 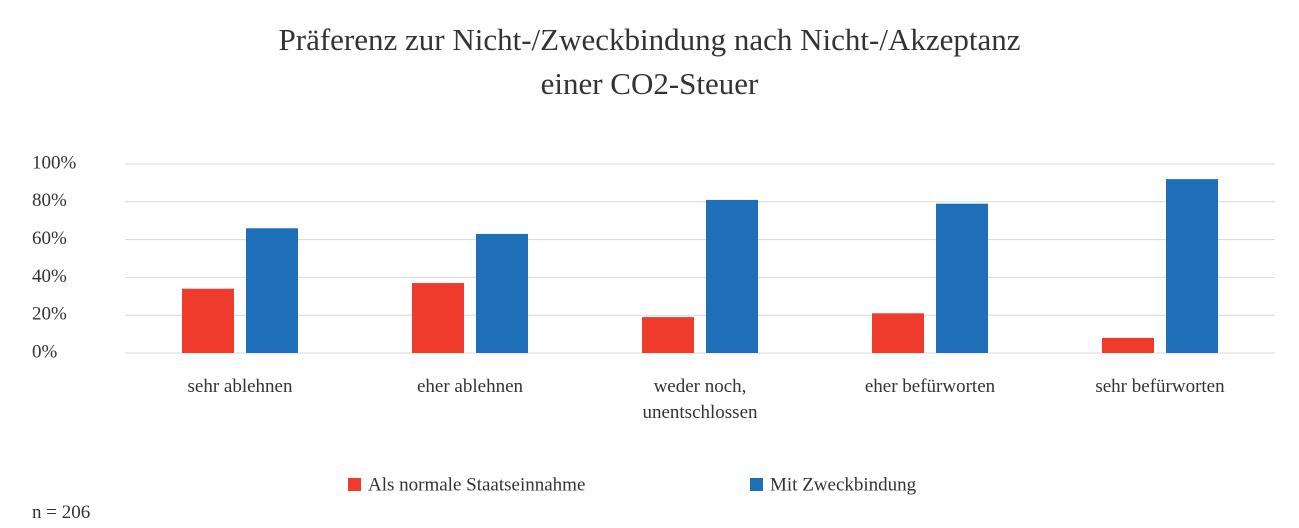 What do you see at coordinates (649, 83) in the screenshot?
I see `chart-subtitle: einer CO2-Steuer` at bounding box center [649, 83].